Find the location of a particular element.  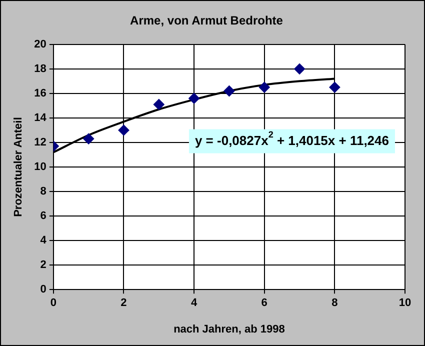

x-tick-label: 0 is located at coordinates (53, 303).